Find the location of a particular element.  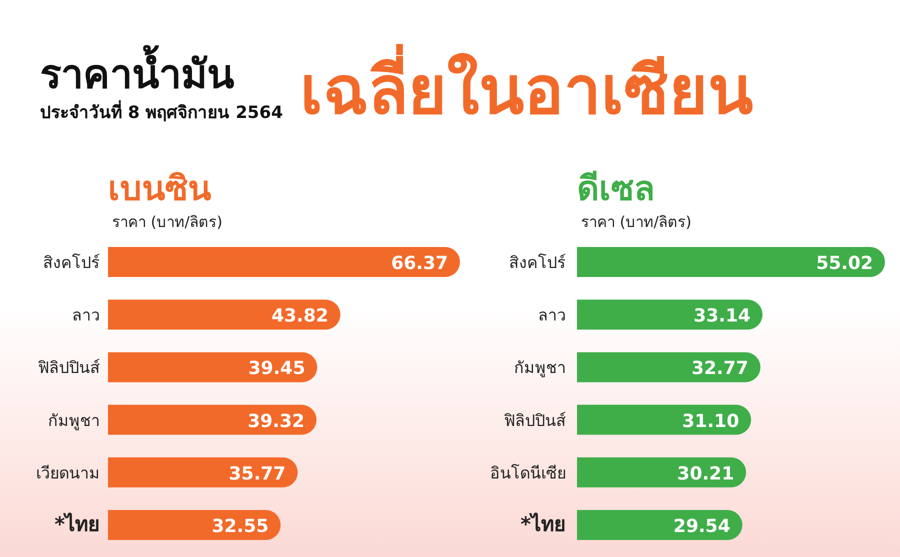

text: ประจำวันที่ 8 พฤศจิกายน 2564 is located at coordinates (162, 111).